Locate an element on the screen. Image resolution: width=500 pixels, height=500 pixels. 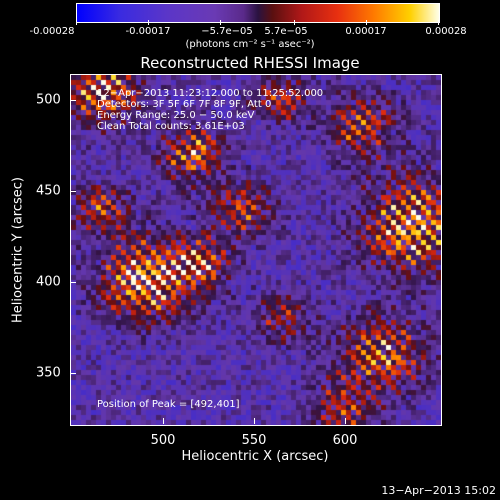
colorbar-tick-label: −5.7e−05 is located at coordinates (227, 31).